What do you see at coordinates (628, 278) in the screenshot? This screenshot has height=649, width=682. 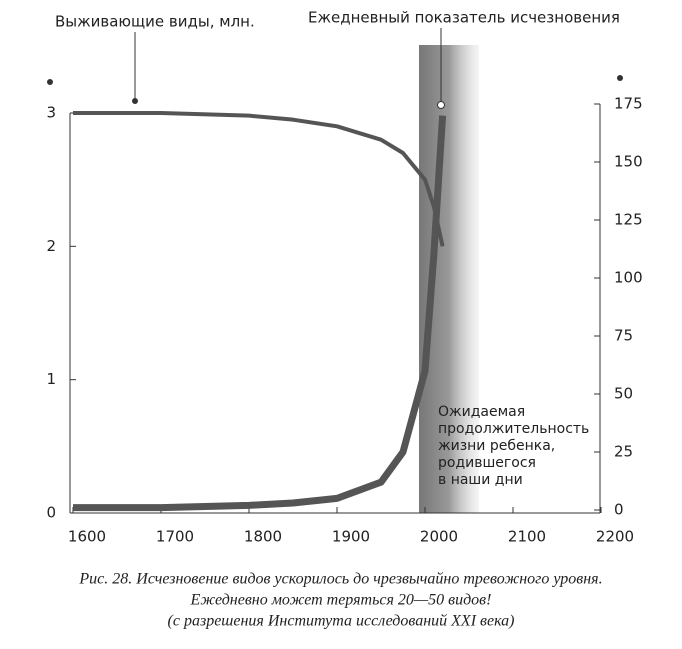 I see `y2-tick-label: 100` at bounding box center [628, 278].